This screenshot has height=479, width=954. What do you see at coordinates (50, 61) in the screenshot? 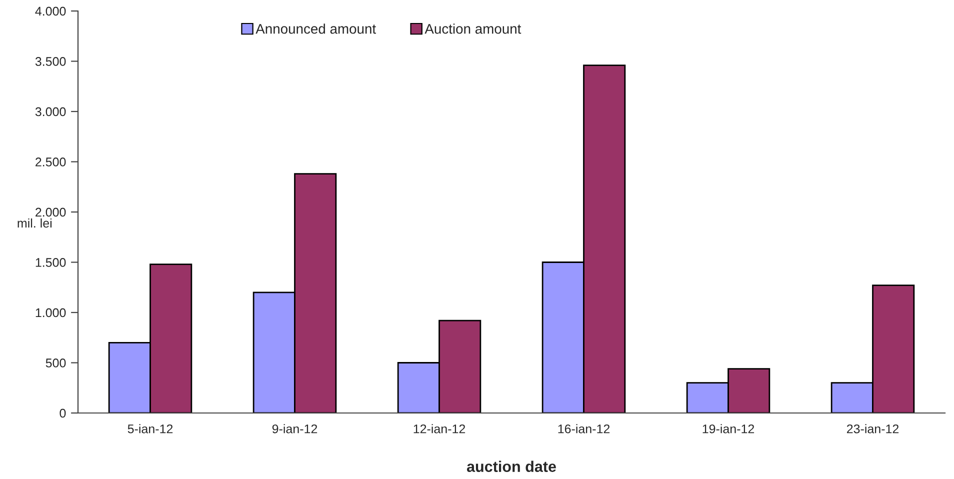
I see `y-tick-label: 3.500` at bounding box center [50, 61].